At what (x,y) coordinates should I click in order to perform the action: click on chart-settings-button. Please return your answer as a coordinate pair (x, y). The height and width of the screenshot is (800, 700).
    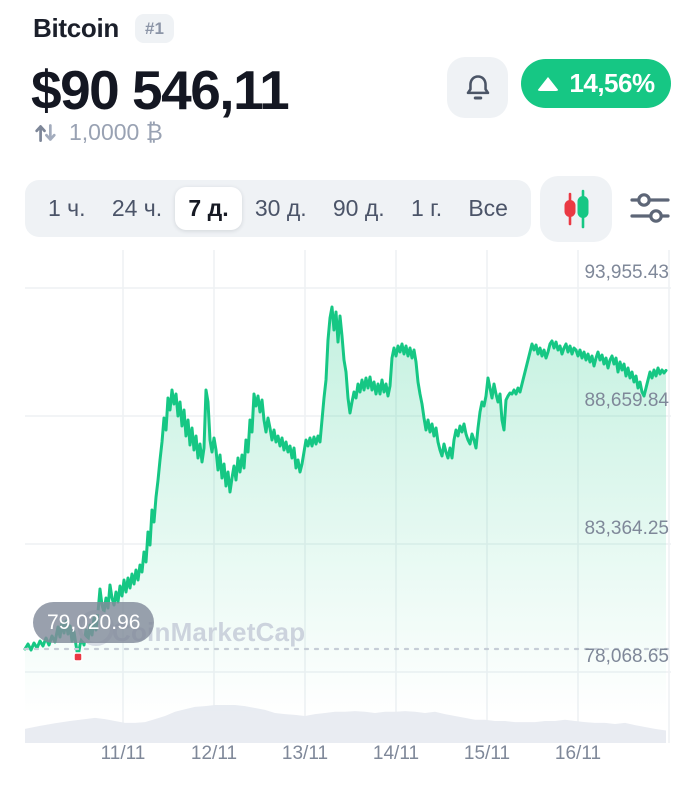
    Looking at the image, I should click on (650, 208).